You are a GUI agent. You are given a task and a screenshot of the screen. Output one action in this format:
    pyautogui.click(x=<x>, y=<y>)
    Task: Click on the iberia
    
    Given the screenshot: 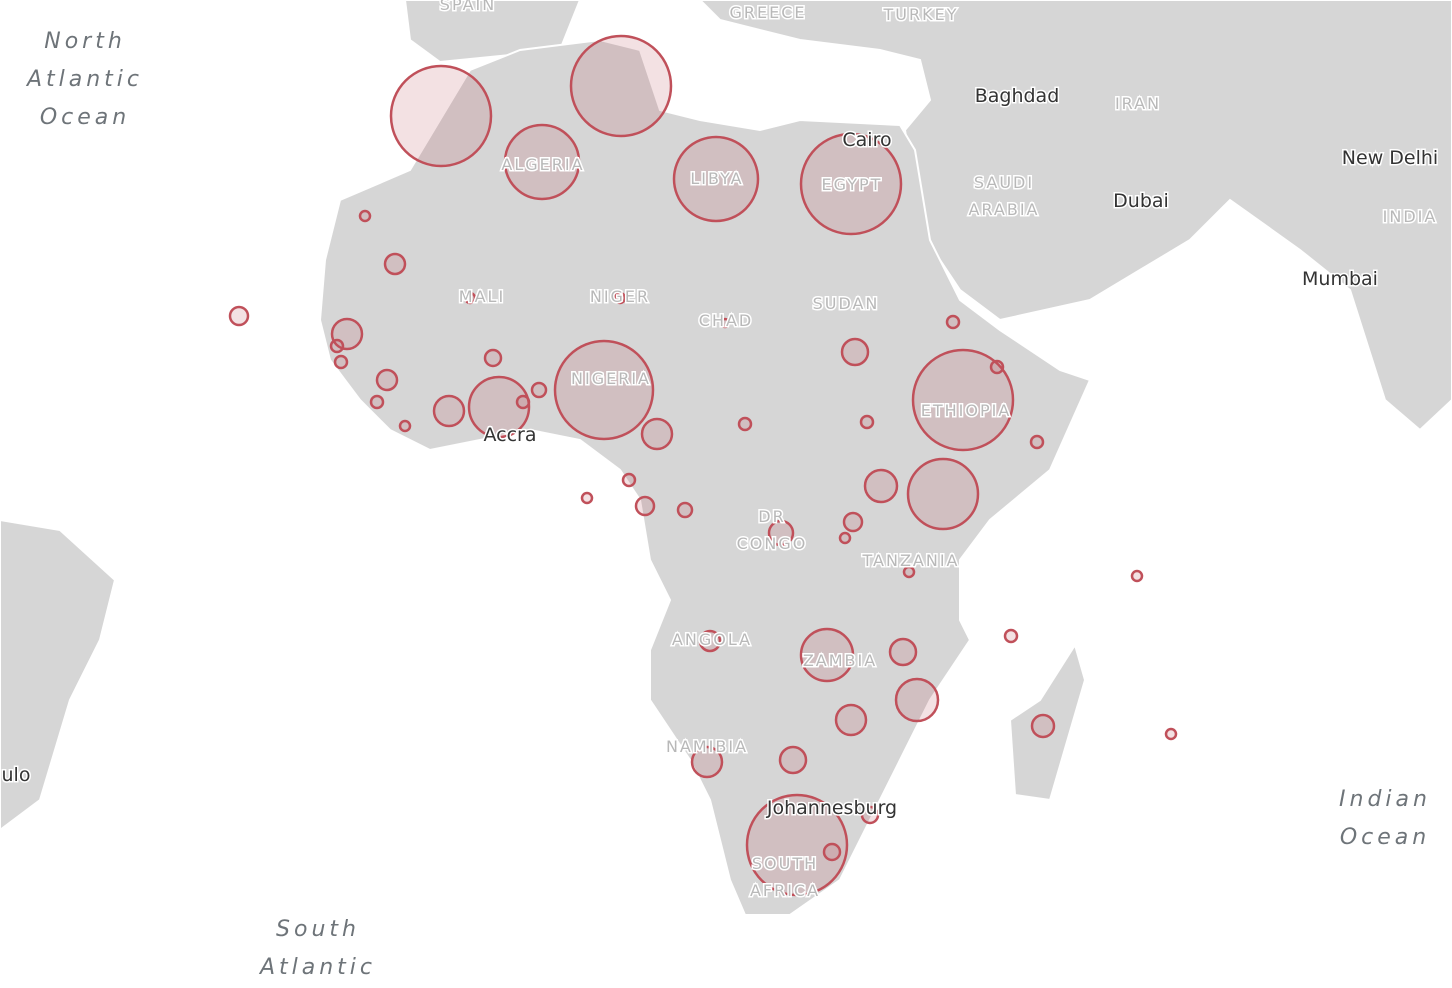 What is the action you would take?
    pyautogui.click(x=492, y=32)
    